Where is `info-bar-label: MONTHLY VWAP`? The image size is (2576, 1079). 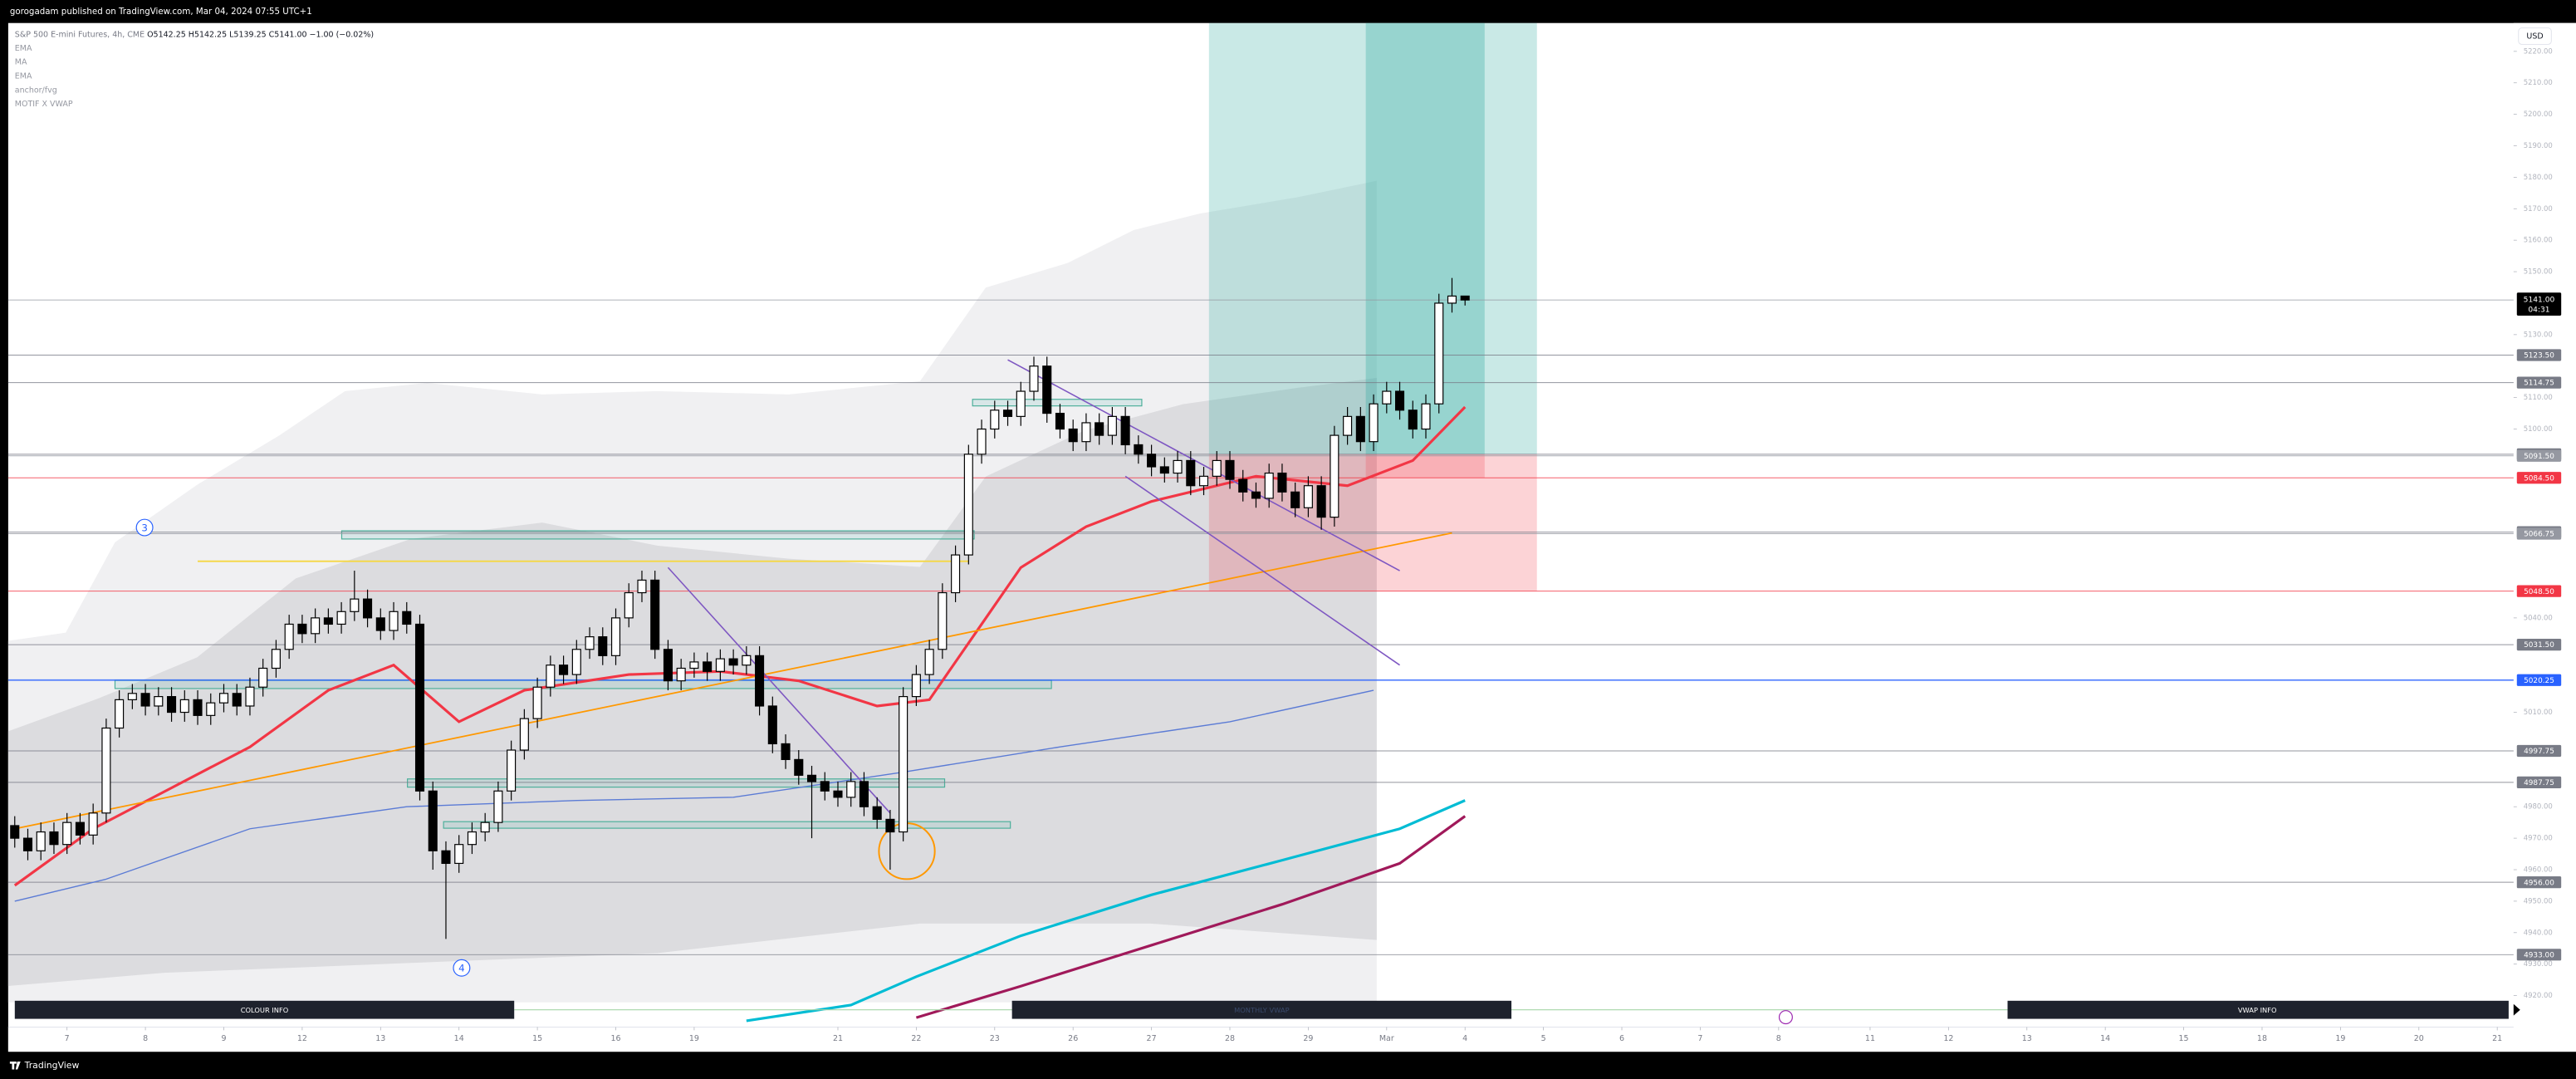 info-bar-label: MONTHLY VWAP is located at coordinates (1262, 1010).